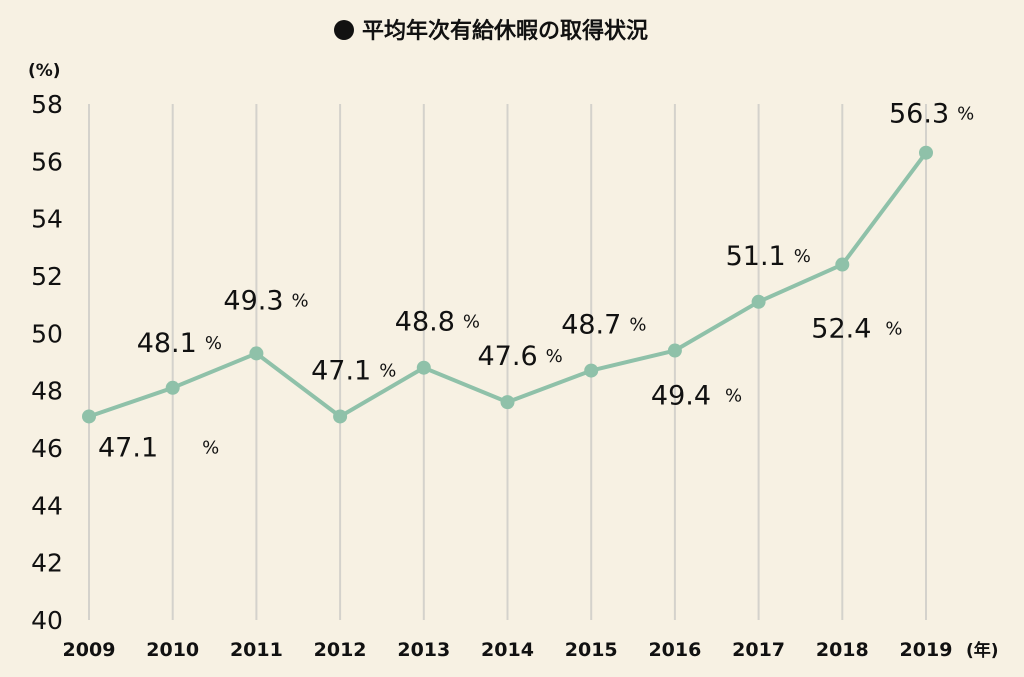 Image resolution: width=1024 pixels, height=677 pixels. I want to click on data-label: 48.8%, so click(437, 322).